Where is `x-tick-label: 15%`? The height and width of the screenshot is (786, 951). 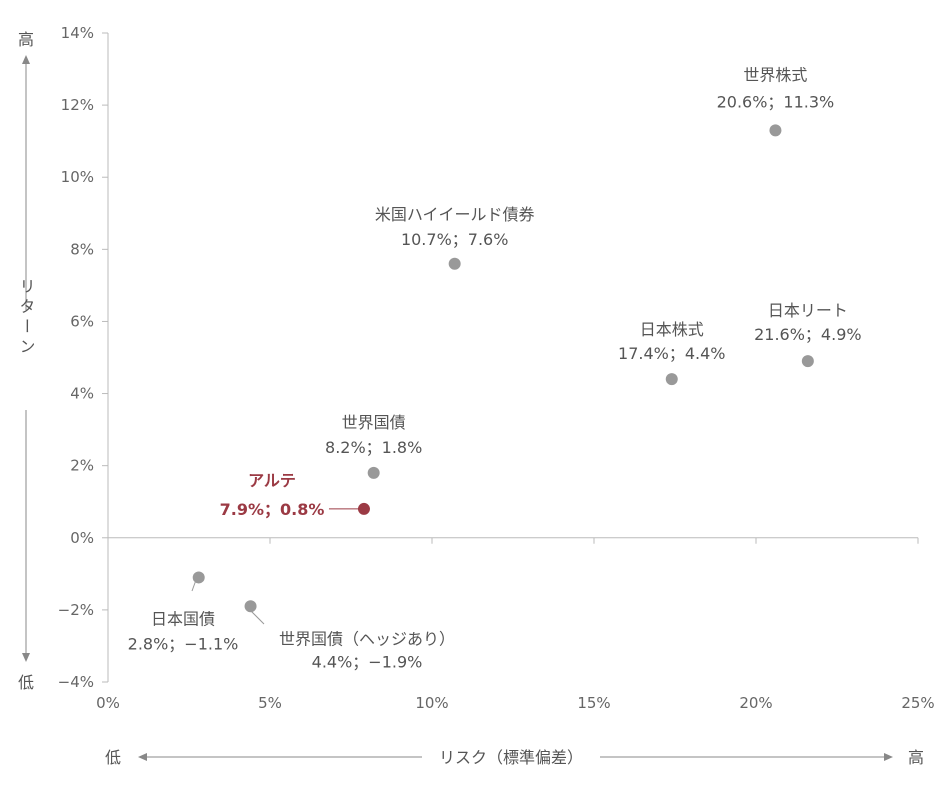
x-tick-label: 15% is located at coordinates (593, 703).